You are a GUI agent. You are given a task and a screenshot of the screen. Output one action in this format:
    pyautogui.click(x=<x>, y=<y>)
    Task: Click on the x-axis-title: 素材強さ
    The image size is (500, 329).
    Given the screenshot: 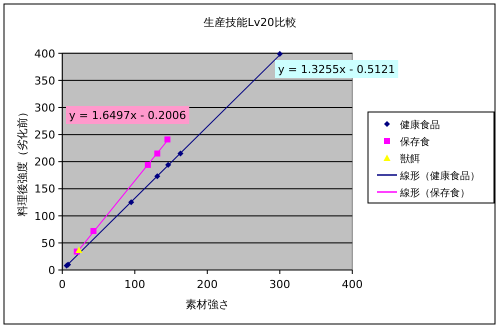 What is the action you would take?
    pyautogui.click(x=207, y=304)
    